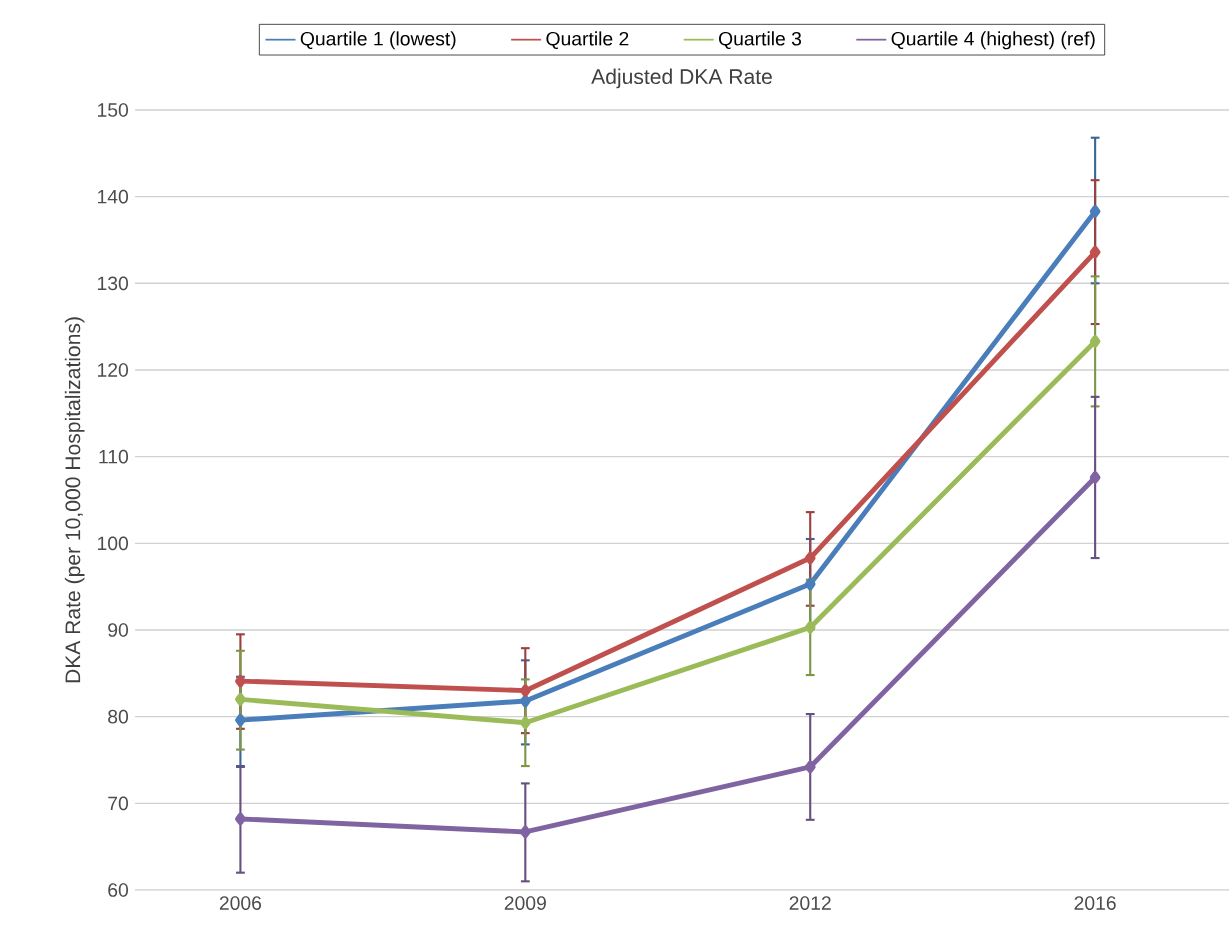 Image resolution: width=1229 pixels, height=930 pixels. What do you see at coordinates (760, 40) in the screenshot?
I see `legend-label: Quartile 3` at bounding box center [760, 40].